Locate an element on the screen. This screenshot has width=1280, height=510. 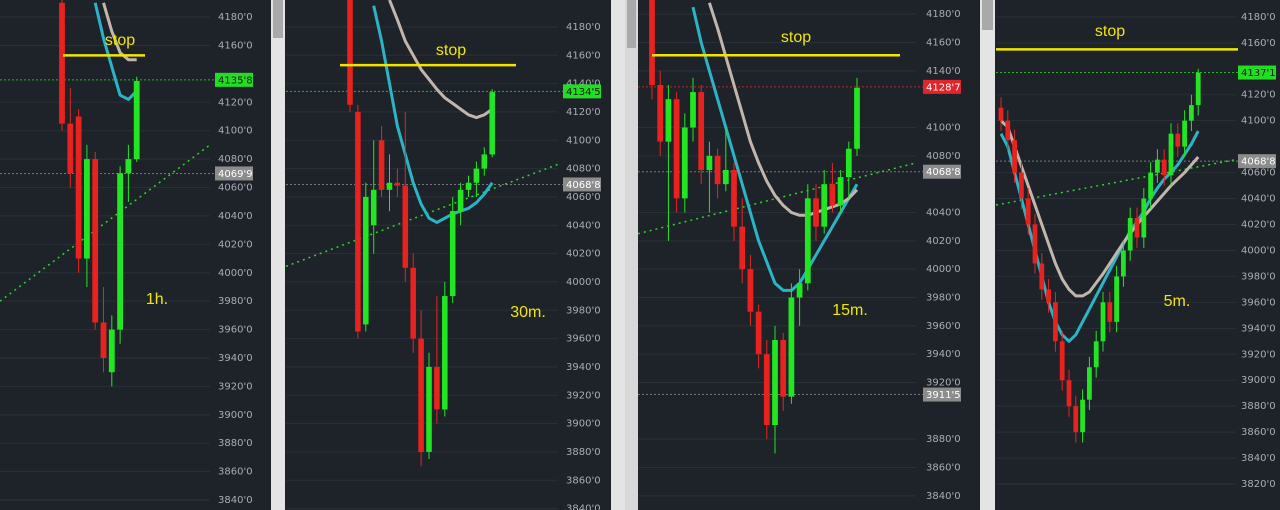
timeframe-label: 15m. is located at coordinates (850, 310).